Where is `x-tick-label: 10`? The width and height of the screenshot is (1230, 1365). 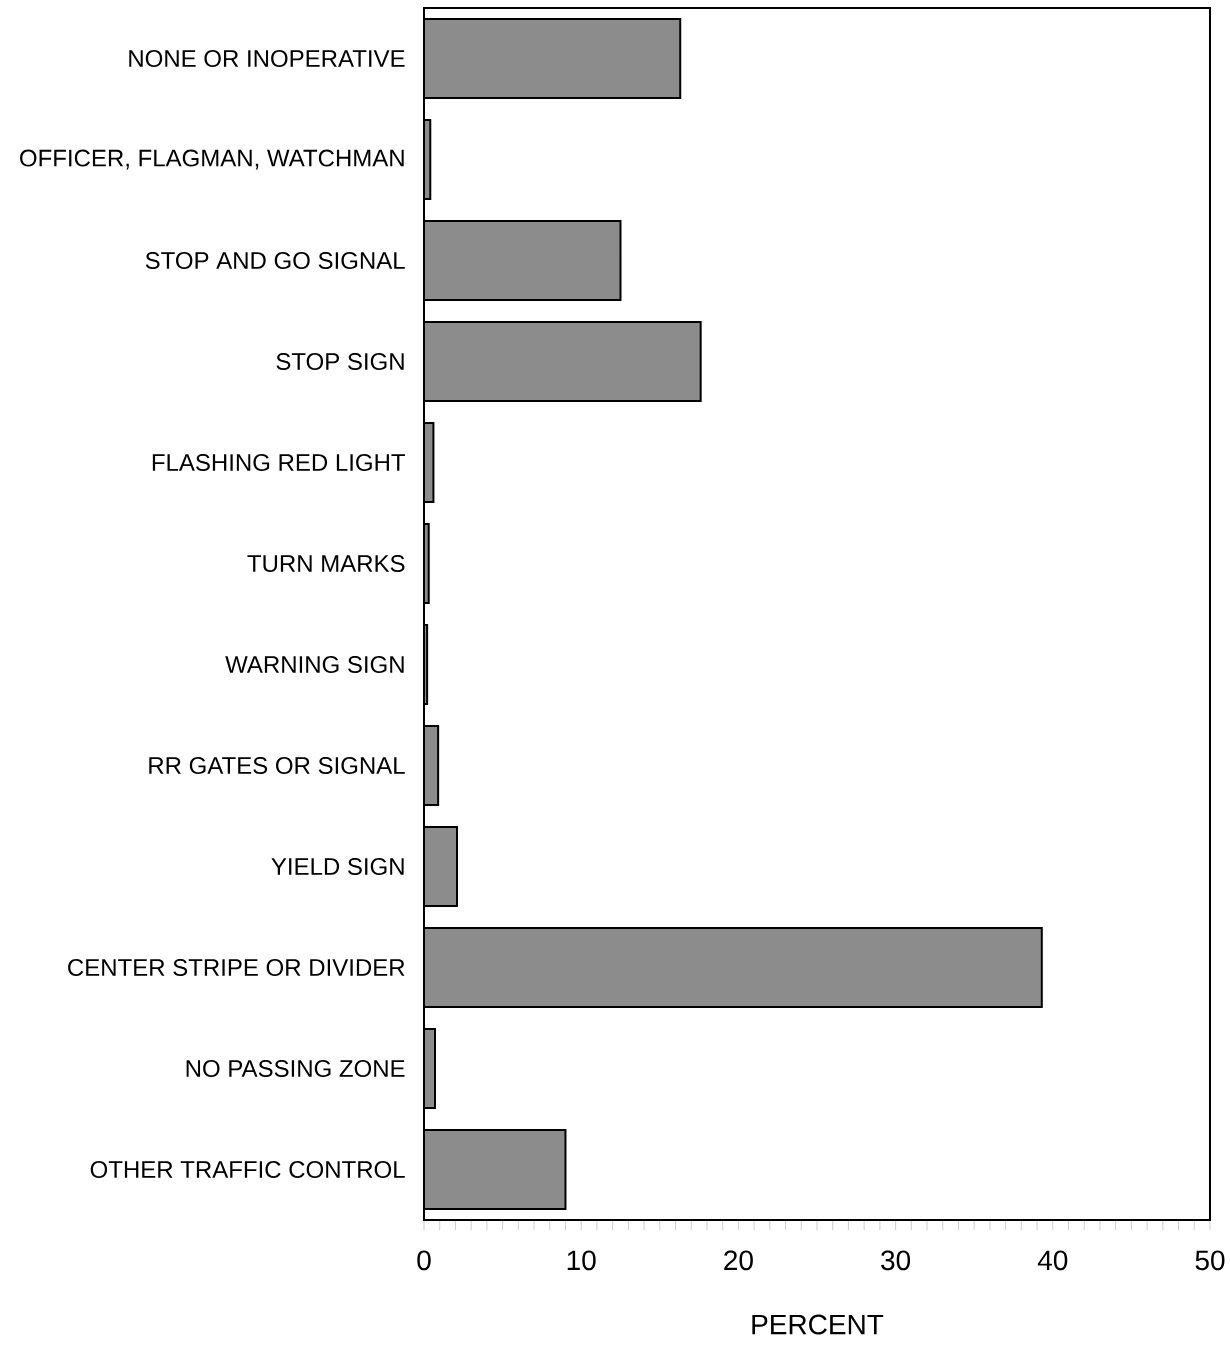
x-tick-label: 10 is located at coordinates (581, 1260).